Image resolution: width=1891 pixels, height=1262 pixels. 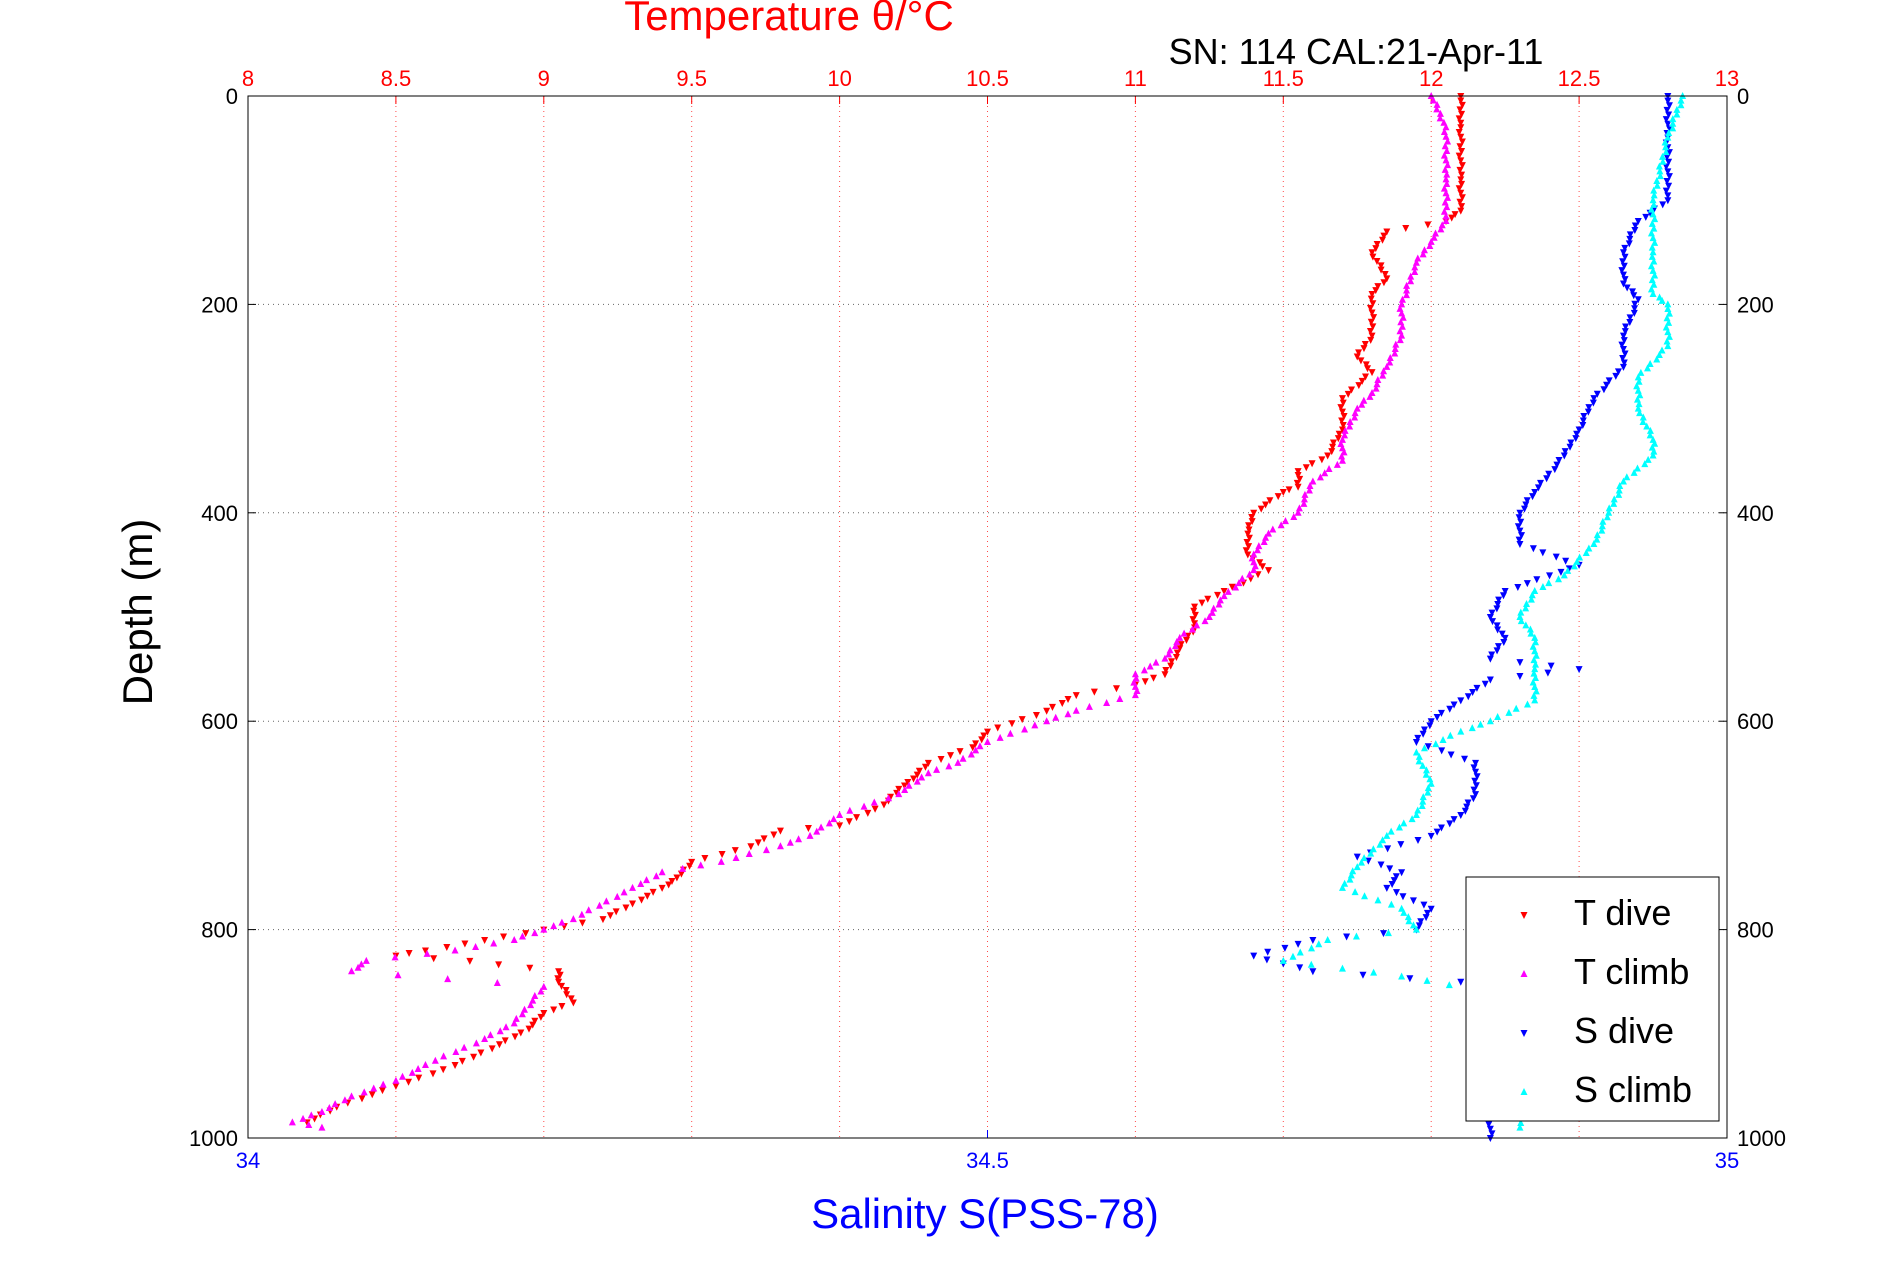 I want to click on temperature-tick-label: 10, so click(x=839, y=78).